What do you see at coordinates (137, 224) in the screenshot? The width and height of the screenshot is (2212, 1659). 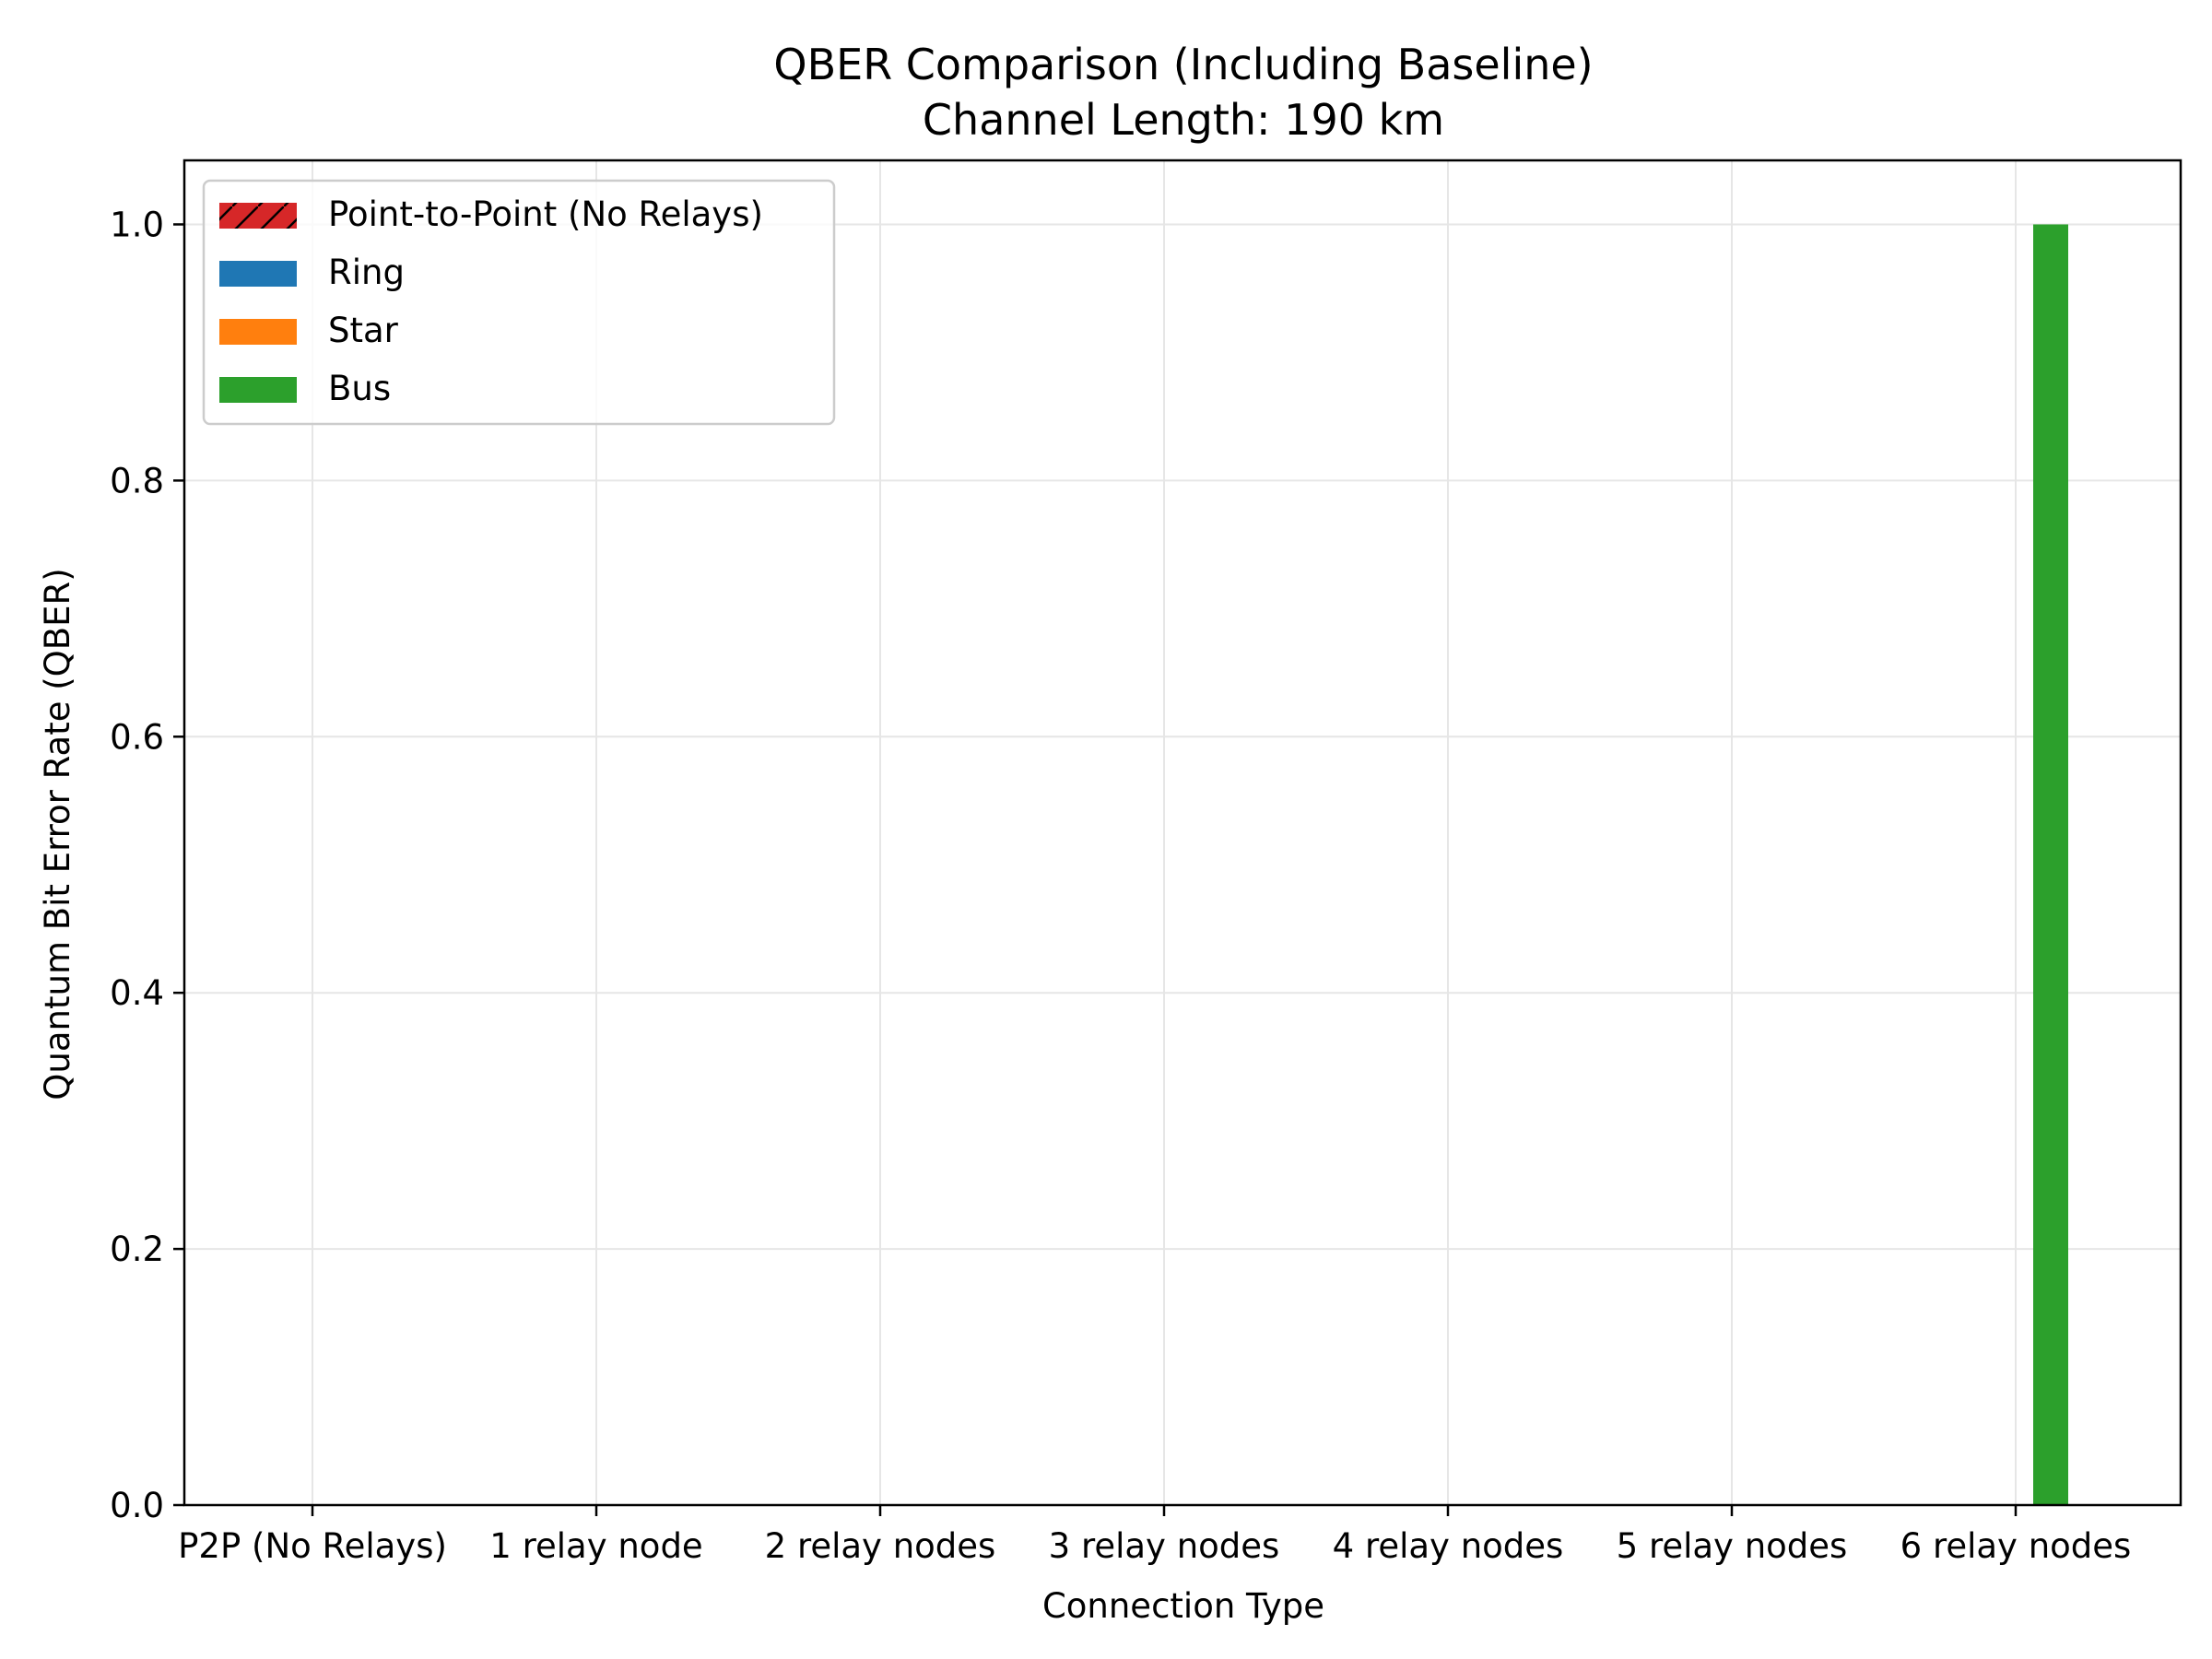 I see `y-tick-label: 1.0` at bounding box center [137, 224].